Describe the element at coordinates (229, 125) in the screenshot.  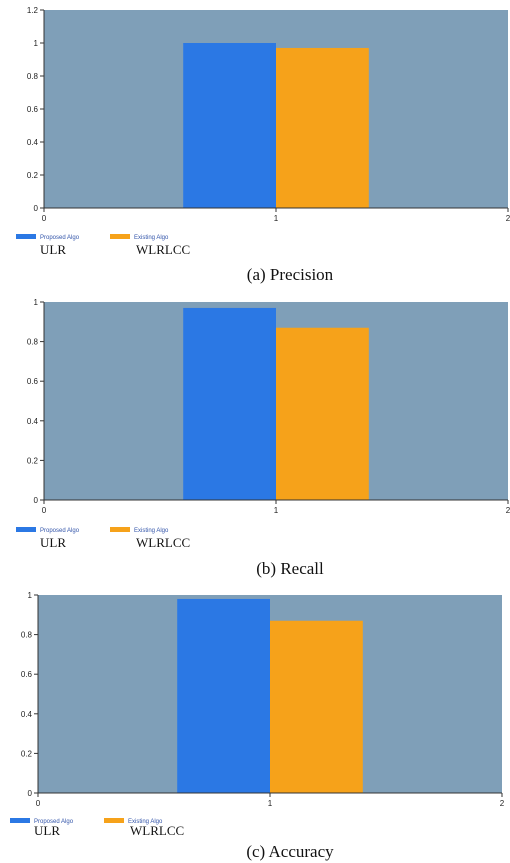
I see `precision-bar-proposed` at that location.